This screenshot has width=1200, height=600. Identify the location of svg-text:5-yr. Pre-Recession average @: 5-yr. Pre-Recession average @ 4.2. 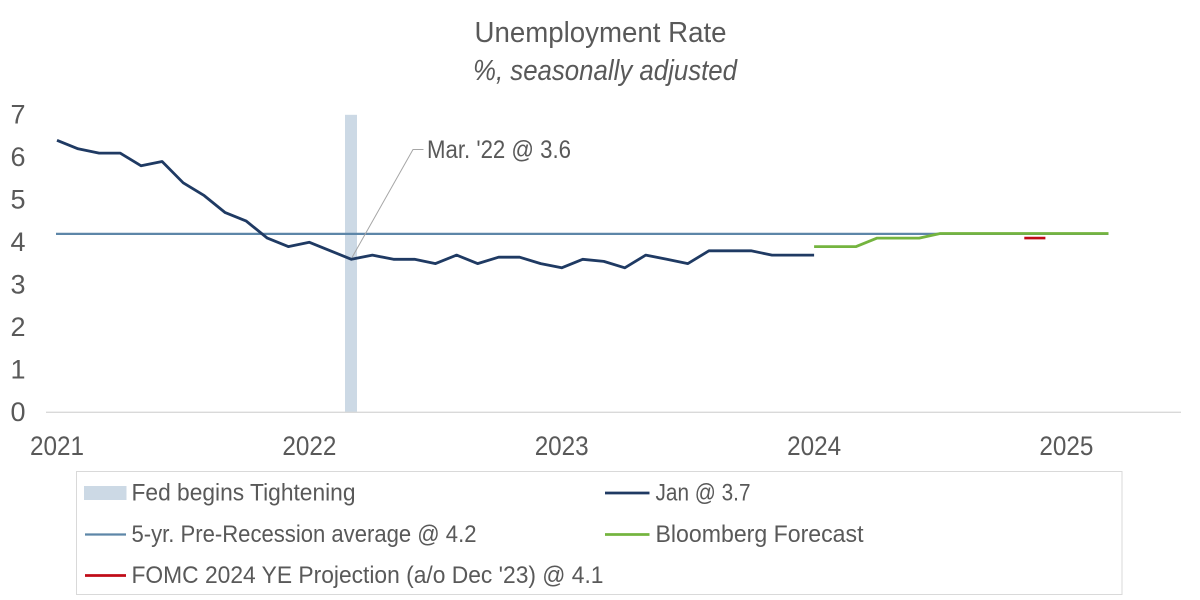
(304, 534).